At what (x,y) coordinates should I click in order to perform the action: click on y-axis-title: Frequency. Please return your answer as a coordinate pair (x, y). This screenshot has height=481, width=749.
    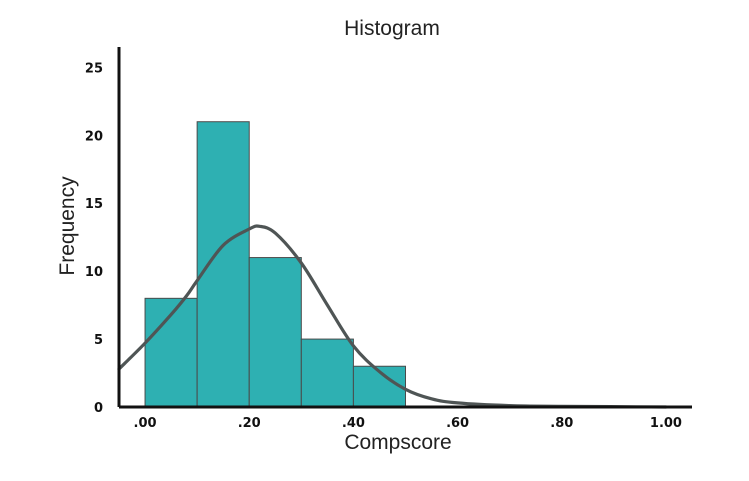
    Looking at the image, I should click on (67, 226).